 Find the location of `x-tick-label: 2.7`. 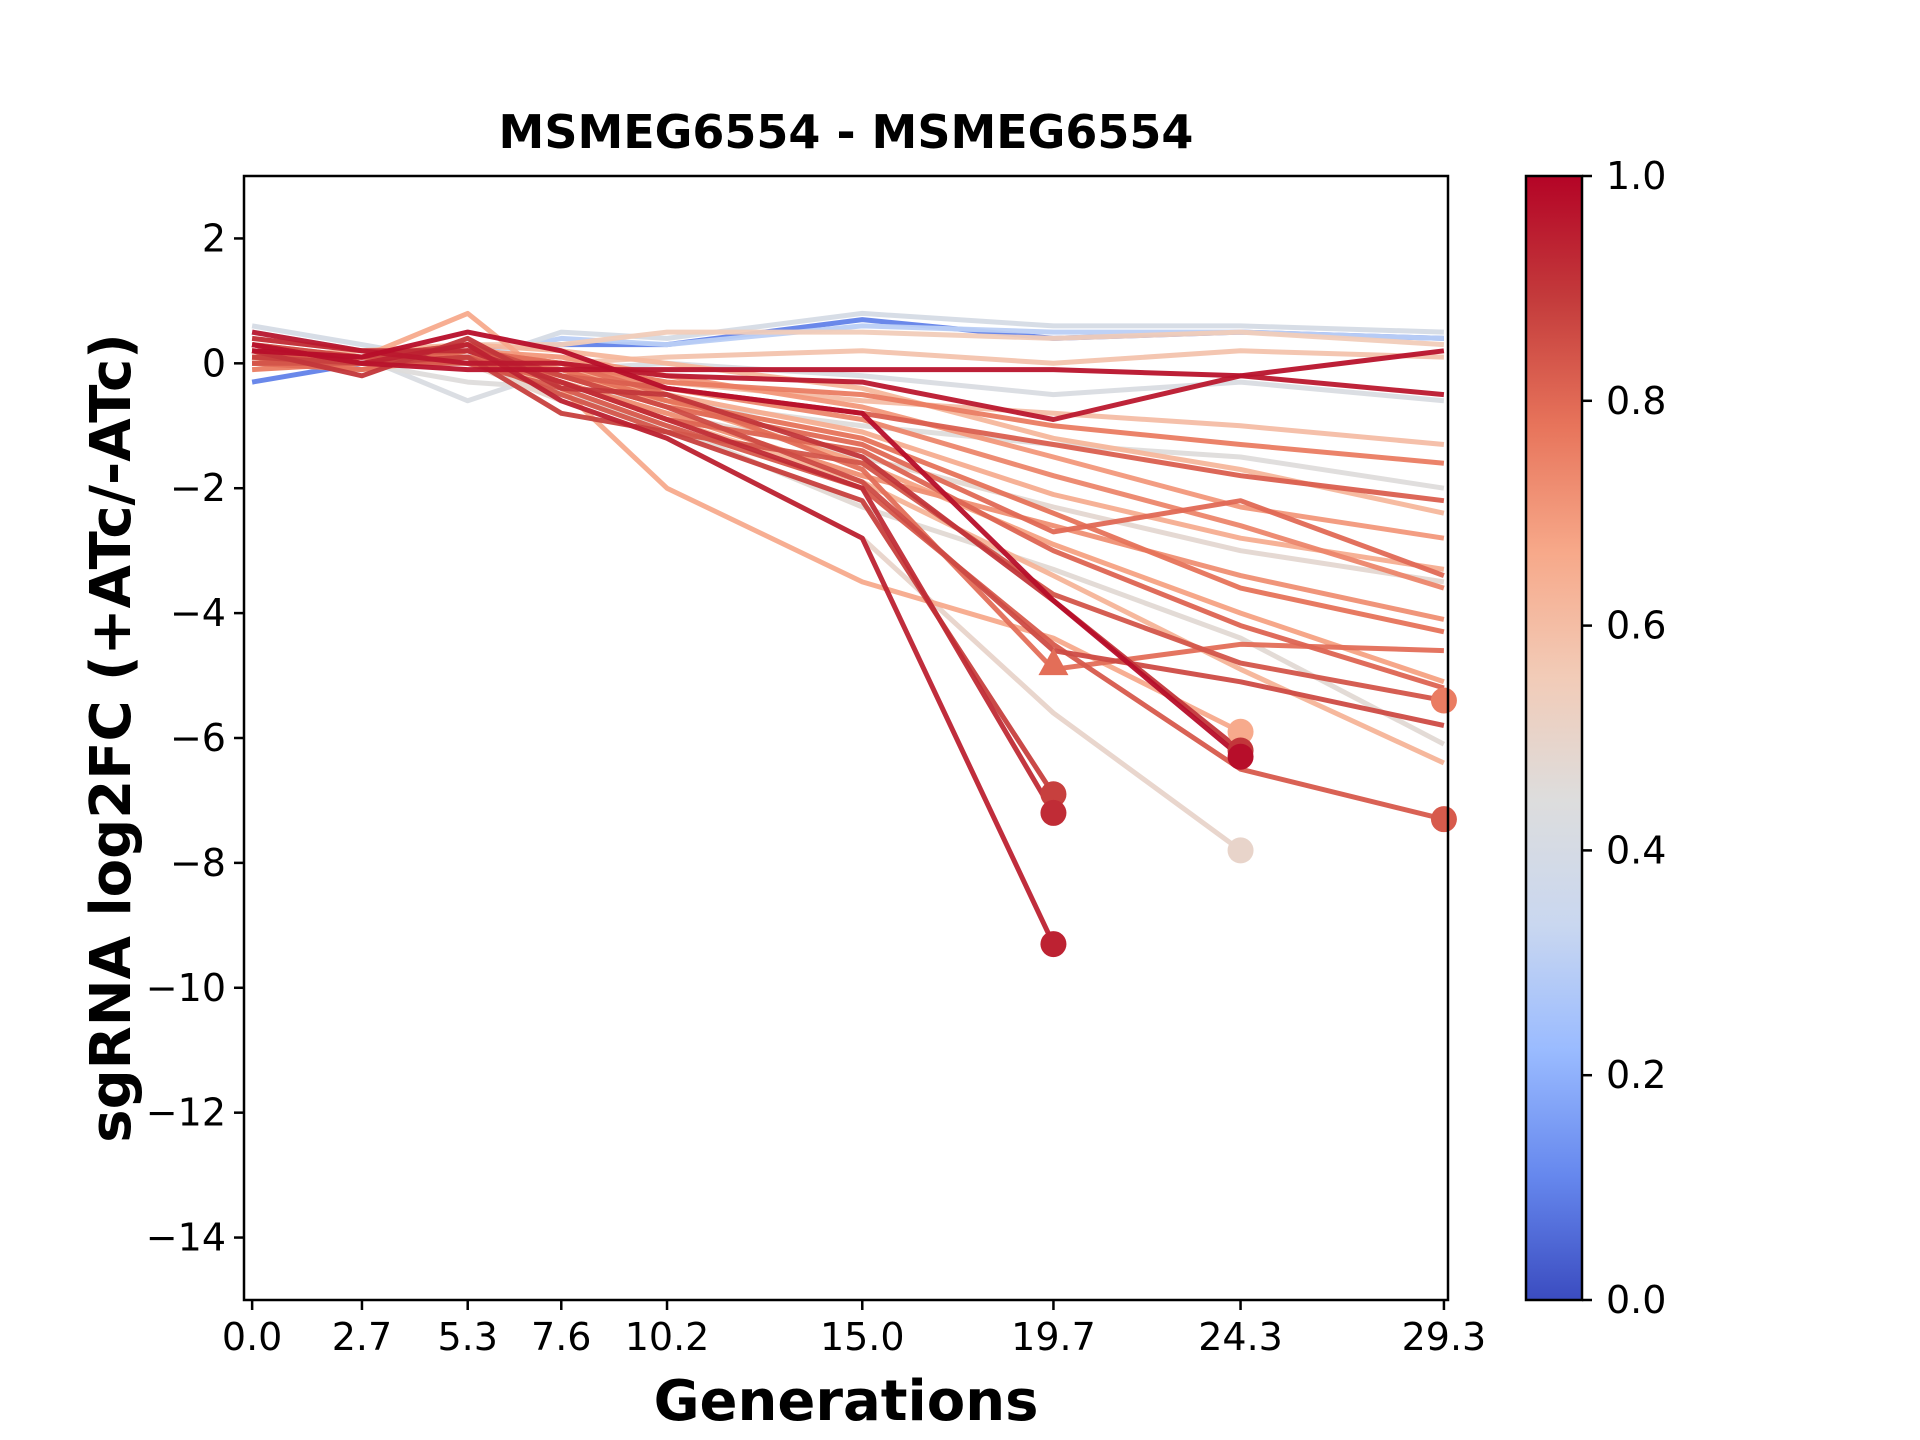

x-tick-label: 2.7 is located at coordinates (362, 1337).